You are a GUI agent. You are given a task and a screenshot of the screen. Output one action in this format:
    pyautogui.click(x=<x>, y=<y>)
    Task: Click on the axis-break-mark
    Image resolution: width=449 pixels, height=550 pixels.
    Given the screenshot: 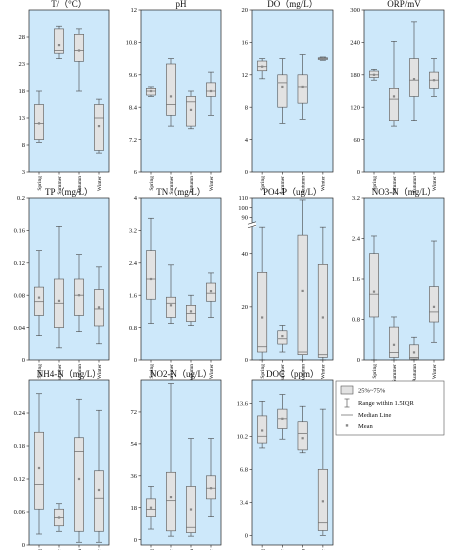 What is the action you would take?
    pyautogui.click(x=252, y=226)
    